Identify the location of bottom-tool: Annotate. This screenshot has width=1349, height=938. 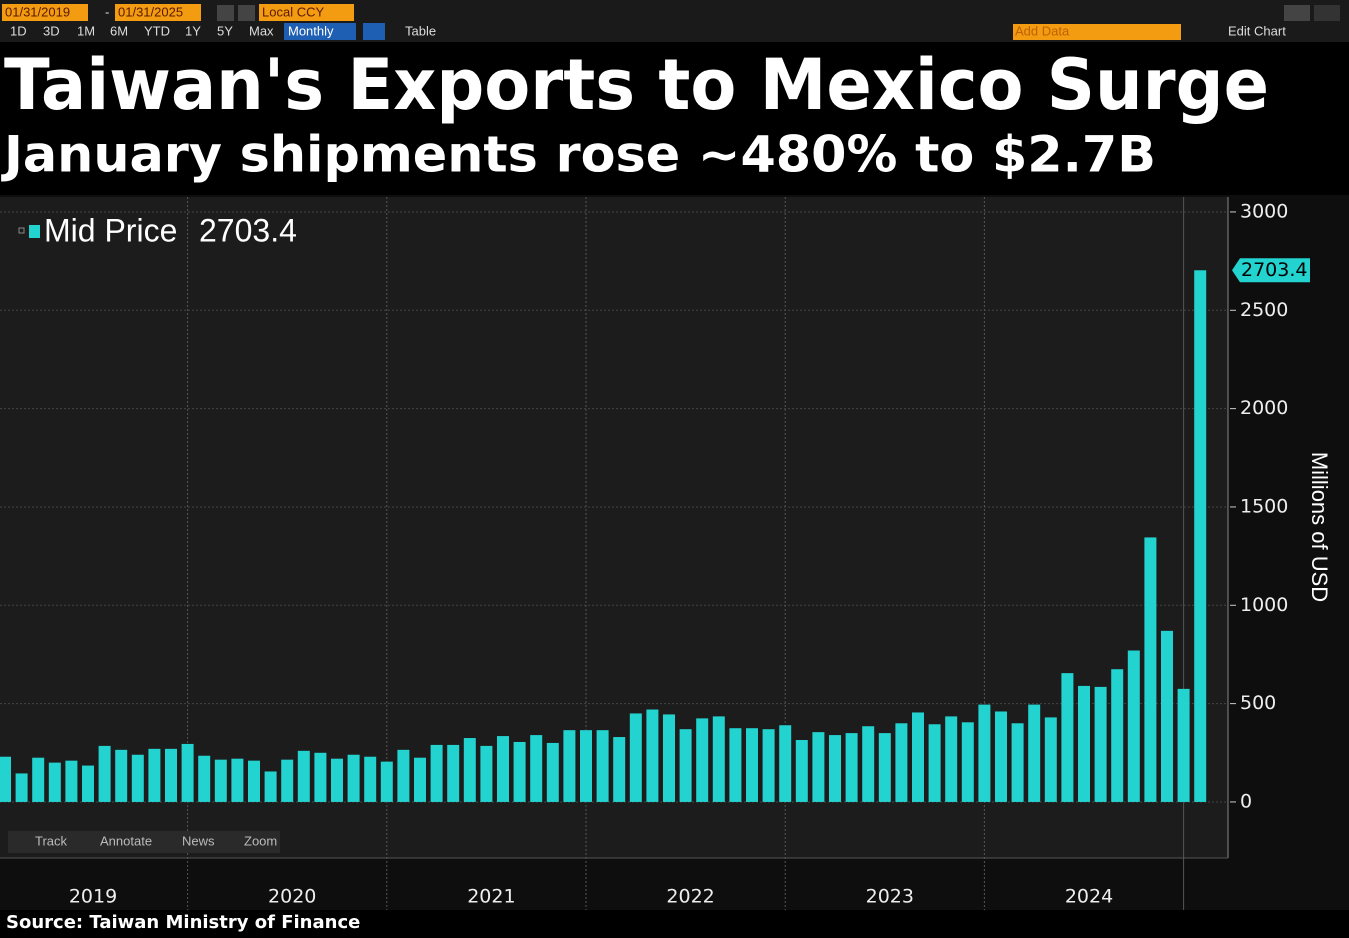
(126, 840).